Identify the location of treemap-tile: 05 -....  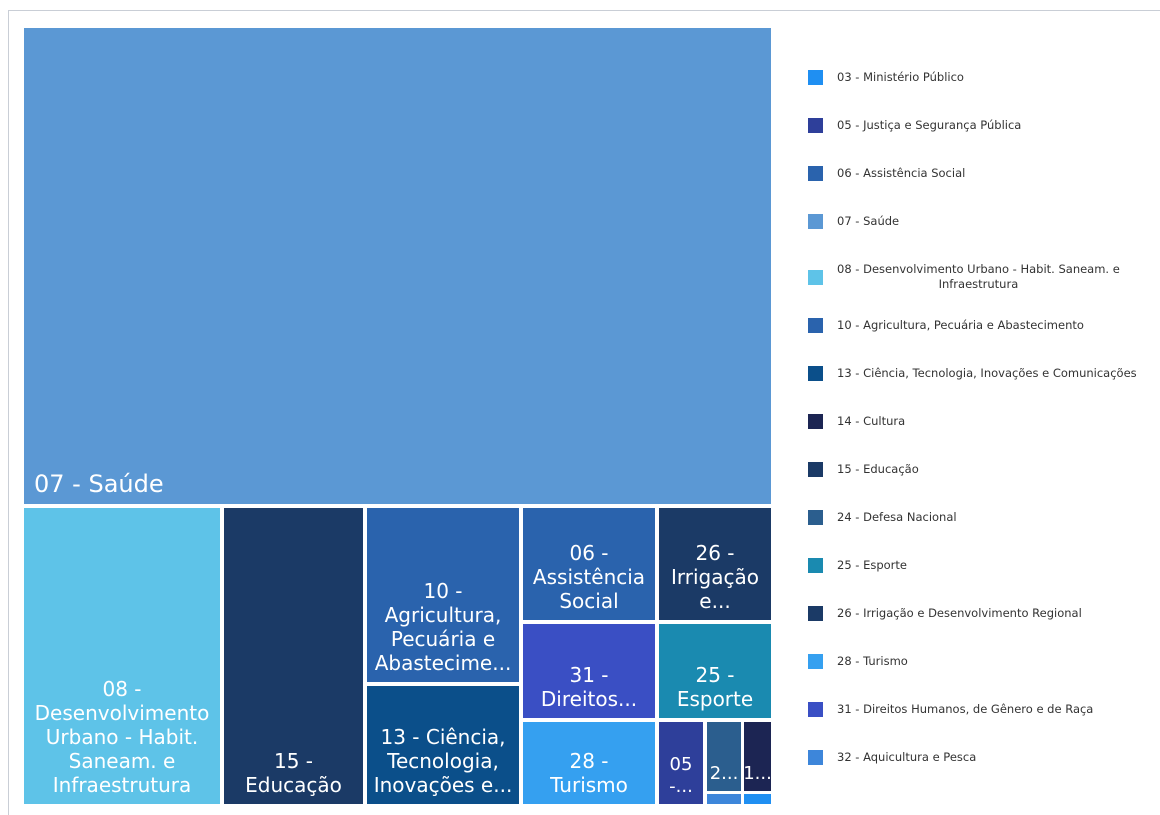
(681, 763).